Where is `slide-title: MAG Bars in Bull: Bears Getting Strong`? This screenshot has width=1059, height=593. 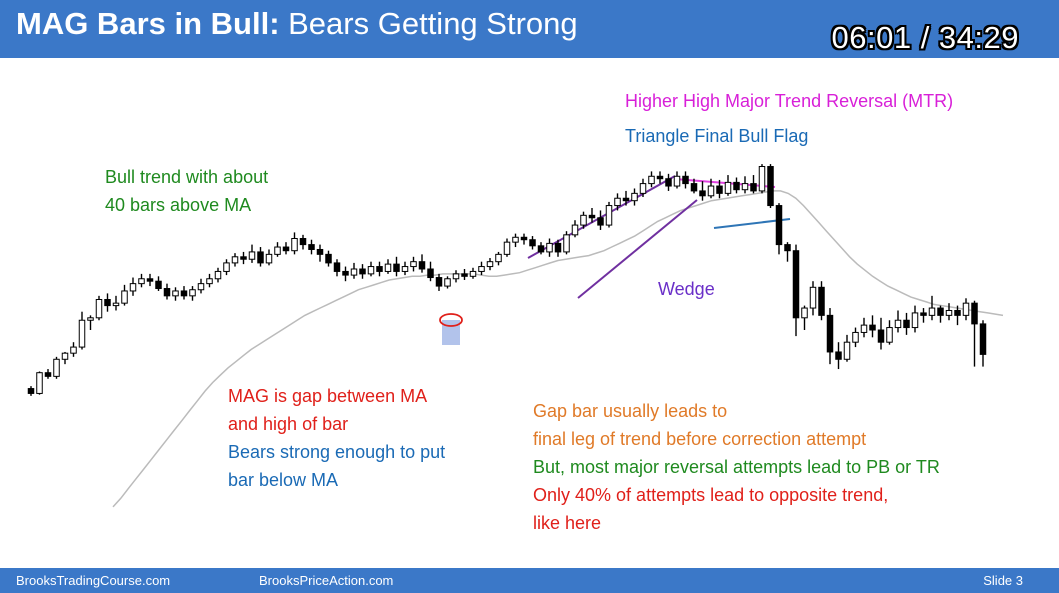 slide-title: MAG Bars in Bull: Bears Getting Strong is located at coordinates (297, 24).